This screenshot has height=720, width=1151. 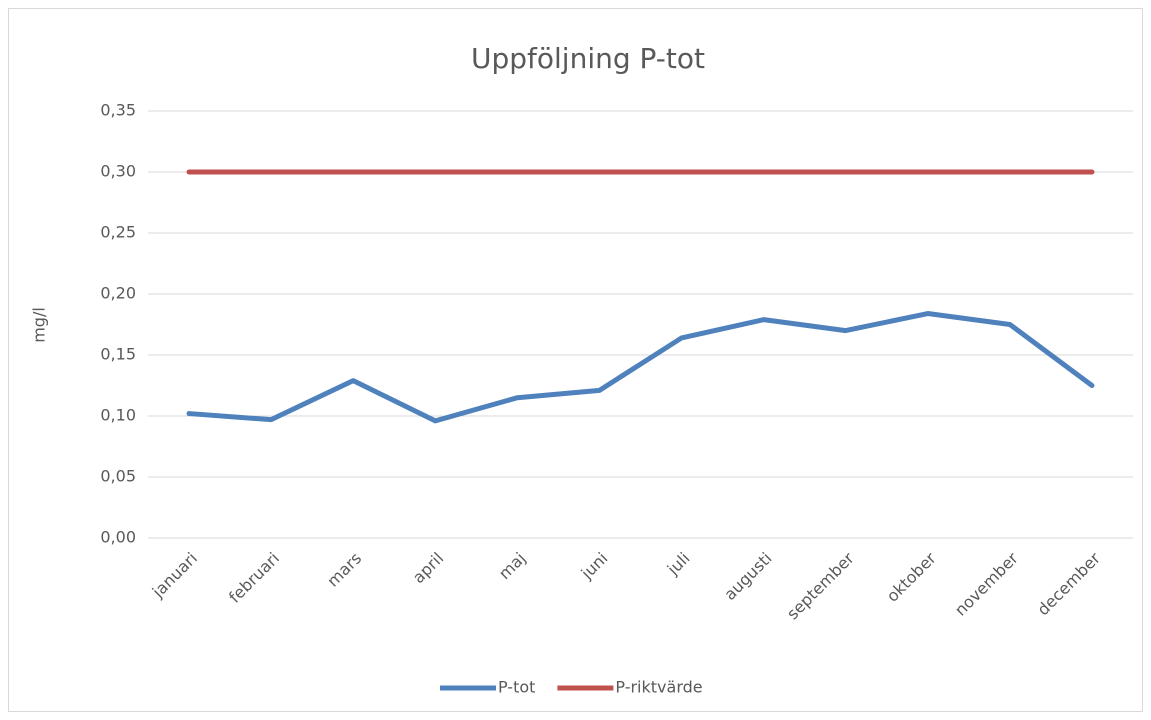 What do you see at coordinates (118, 354) in the screenshot?
I see `y-tick-label: 0,15` at bounding box center [118, 354].